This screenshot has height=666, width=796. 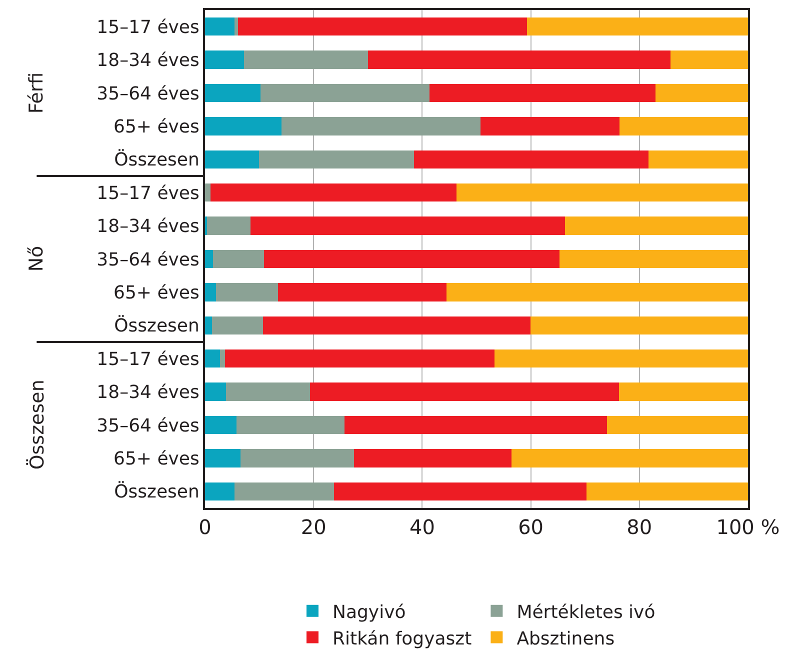 I want to click on text: Összesen, so click(x=37, y=425).